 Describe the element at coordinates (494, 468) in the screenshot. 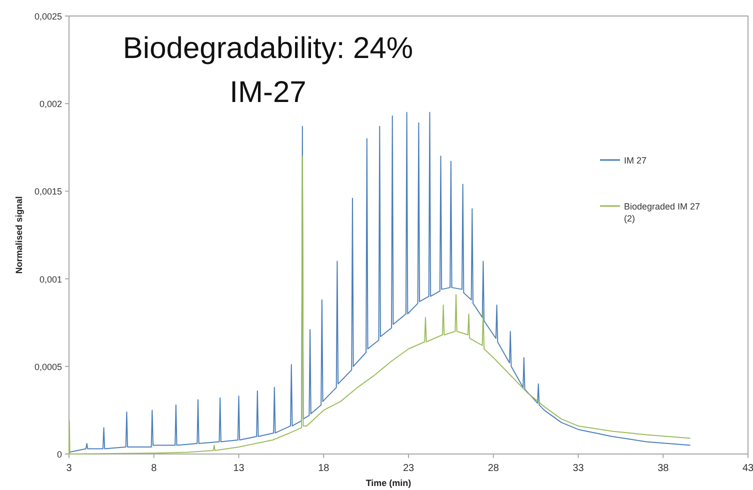

I see `x-tick-label: 28` at that location.